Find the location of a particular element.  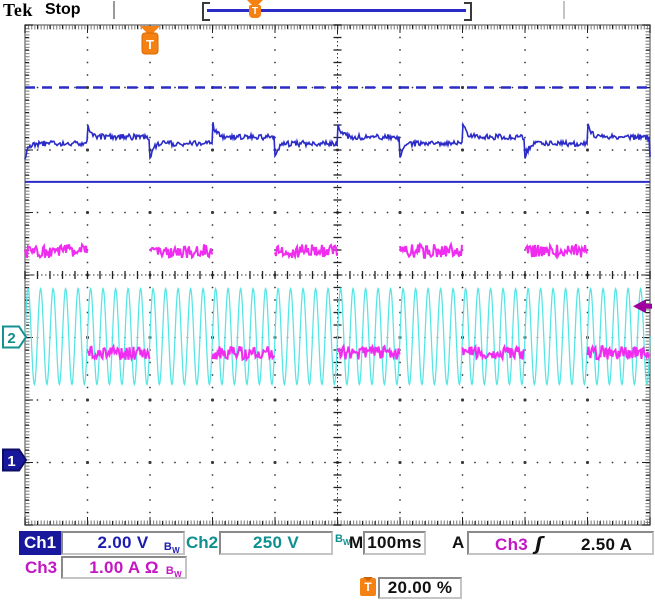

ch1-zero-marker is located at coordinates (15, 460).